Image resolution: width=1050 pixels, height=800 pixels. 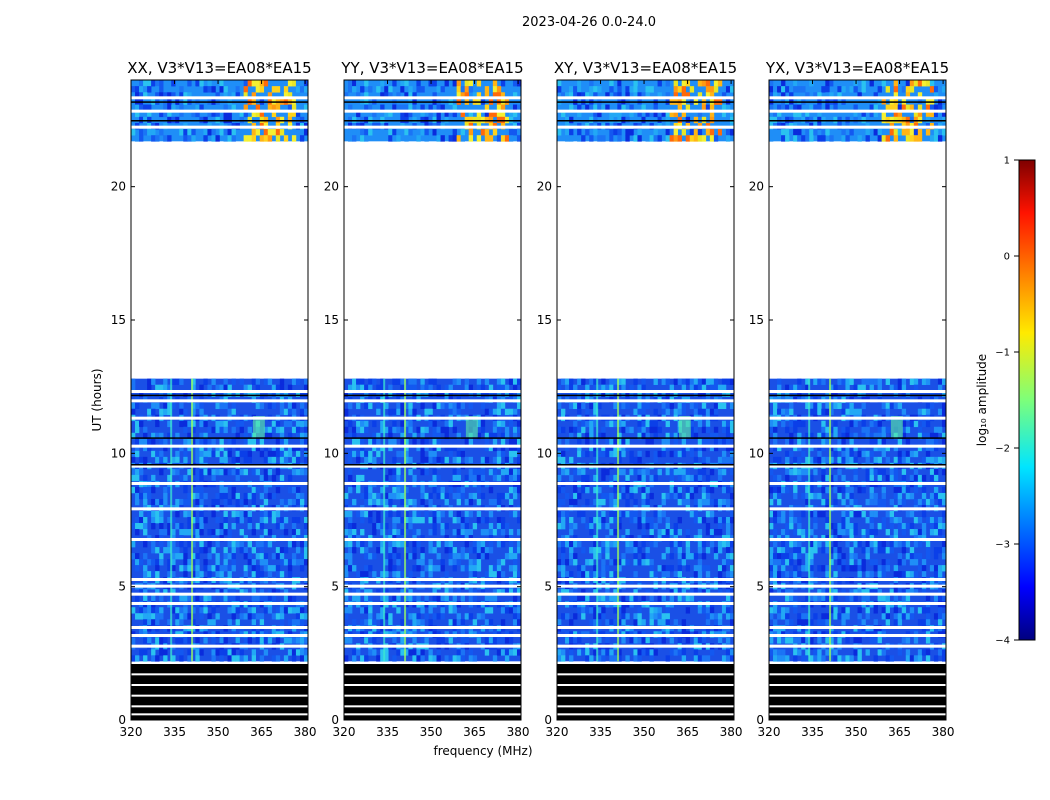 What do you see at coordinates (258, 427) in the screenshot?
I see `rfi-patch` at bounding box center [258, 427].